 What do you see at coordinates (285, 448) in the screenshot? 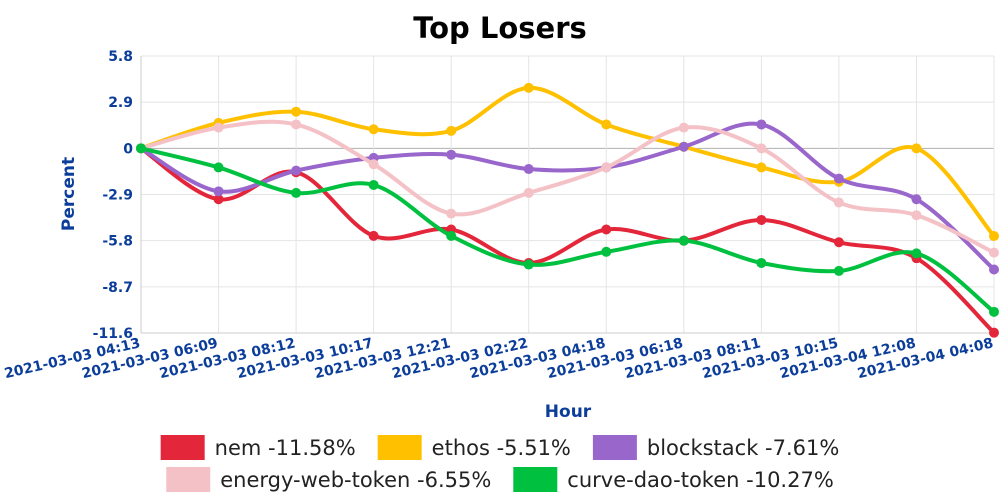
I see `legend-label: nem -11.58%` at bounding box center [285, 448].